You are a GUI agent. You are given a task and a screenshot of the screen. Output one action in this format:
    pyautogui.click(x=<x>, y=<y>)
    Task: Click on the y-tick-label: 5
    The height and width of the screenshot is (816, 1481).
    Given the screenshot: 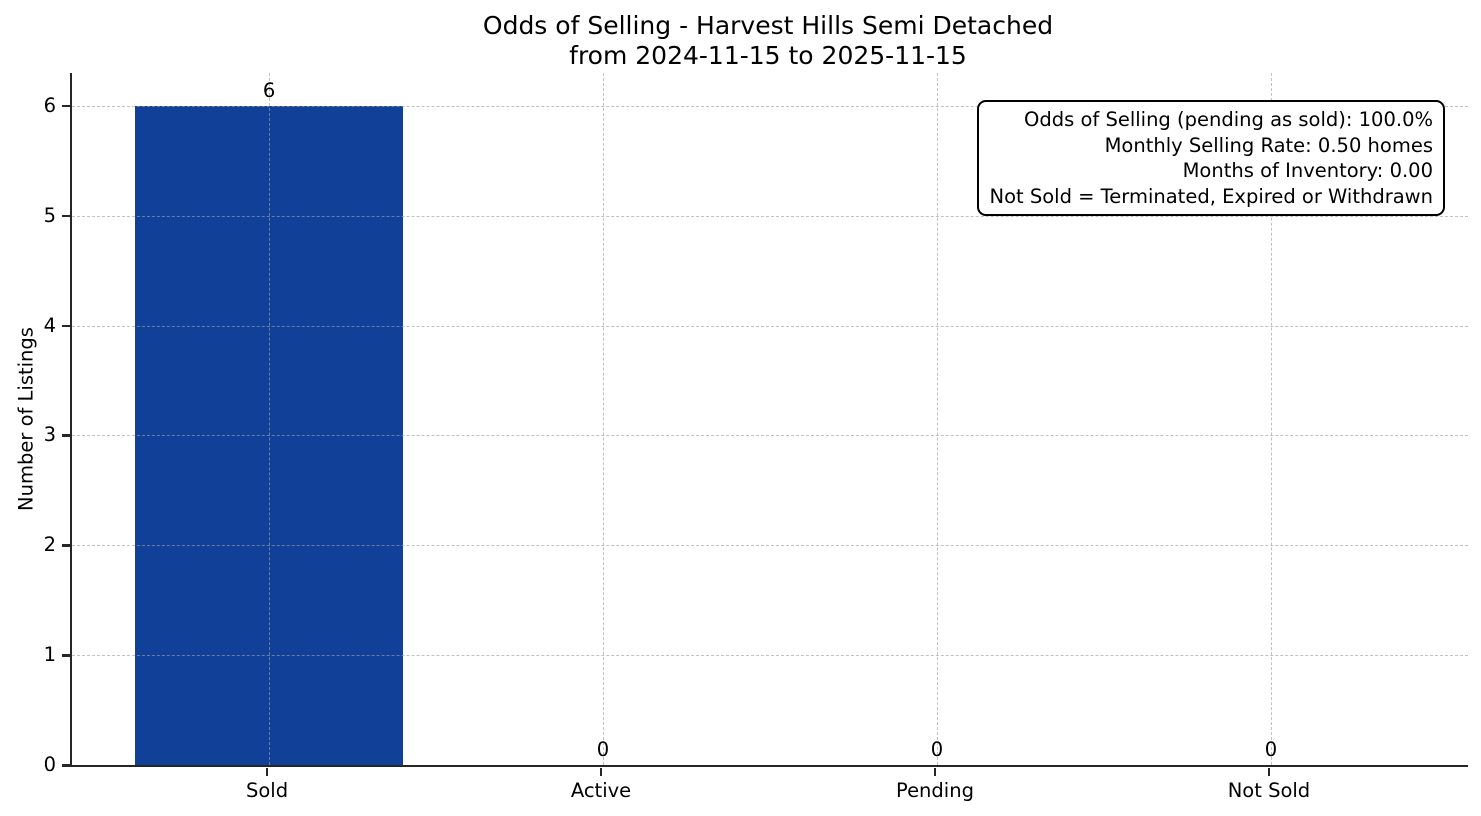 What is the action you would take?
    pyautogui.click(x=49, y=215)
    